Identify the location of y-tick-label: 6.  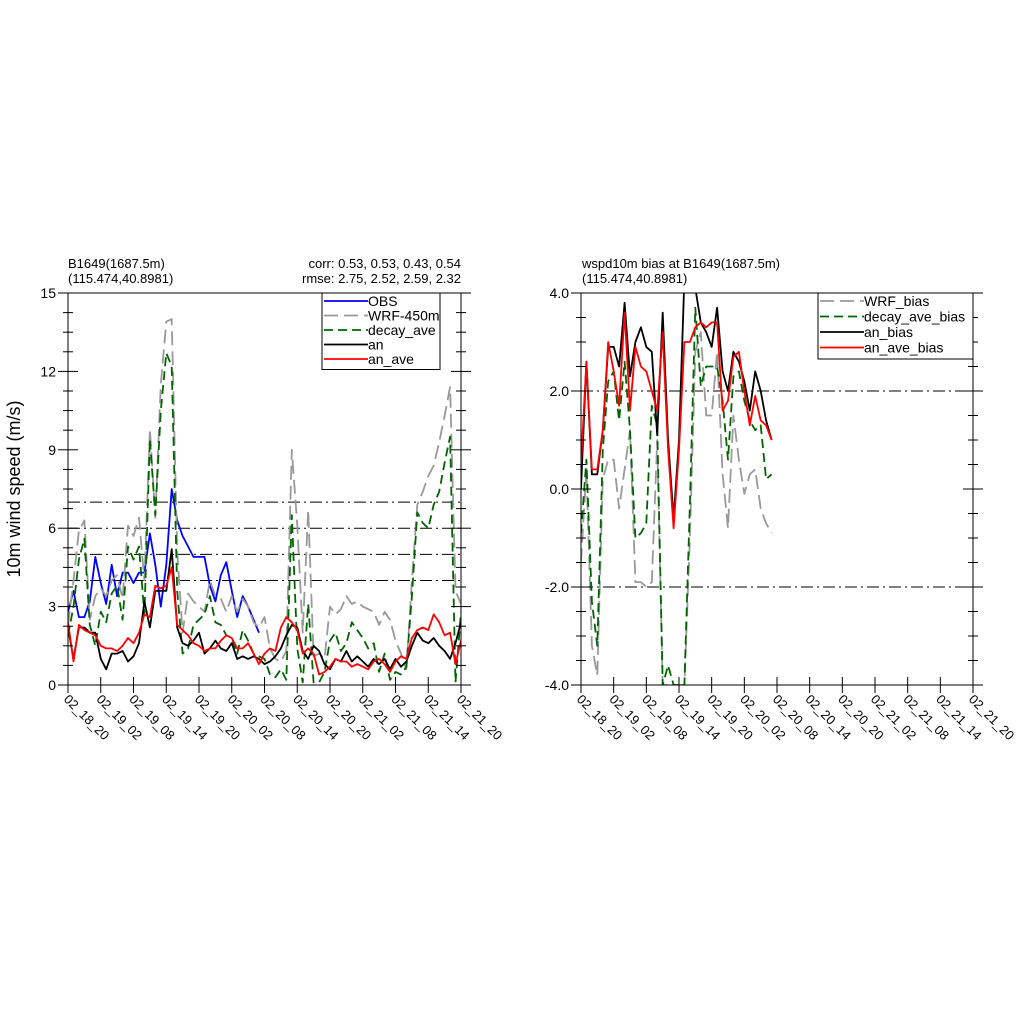
(52, 528).